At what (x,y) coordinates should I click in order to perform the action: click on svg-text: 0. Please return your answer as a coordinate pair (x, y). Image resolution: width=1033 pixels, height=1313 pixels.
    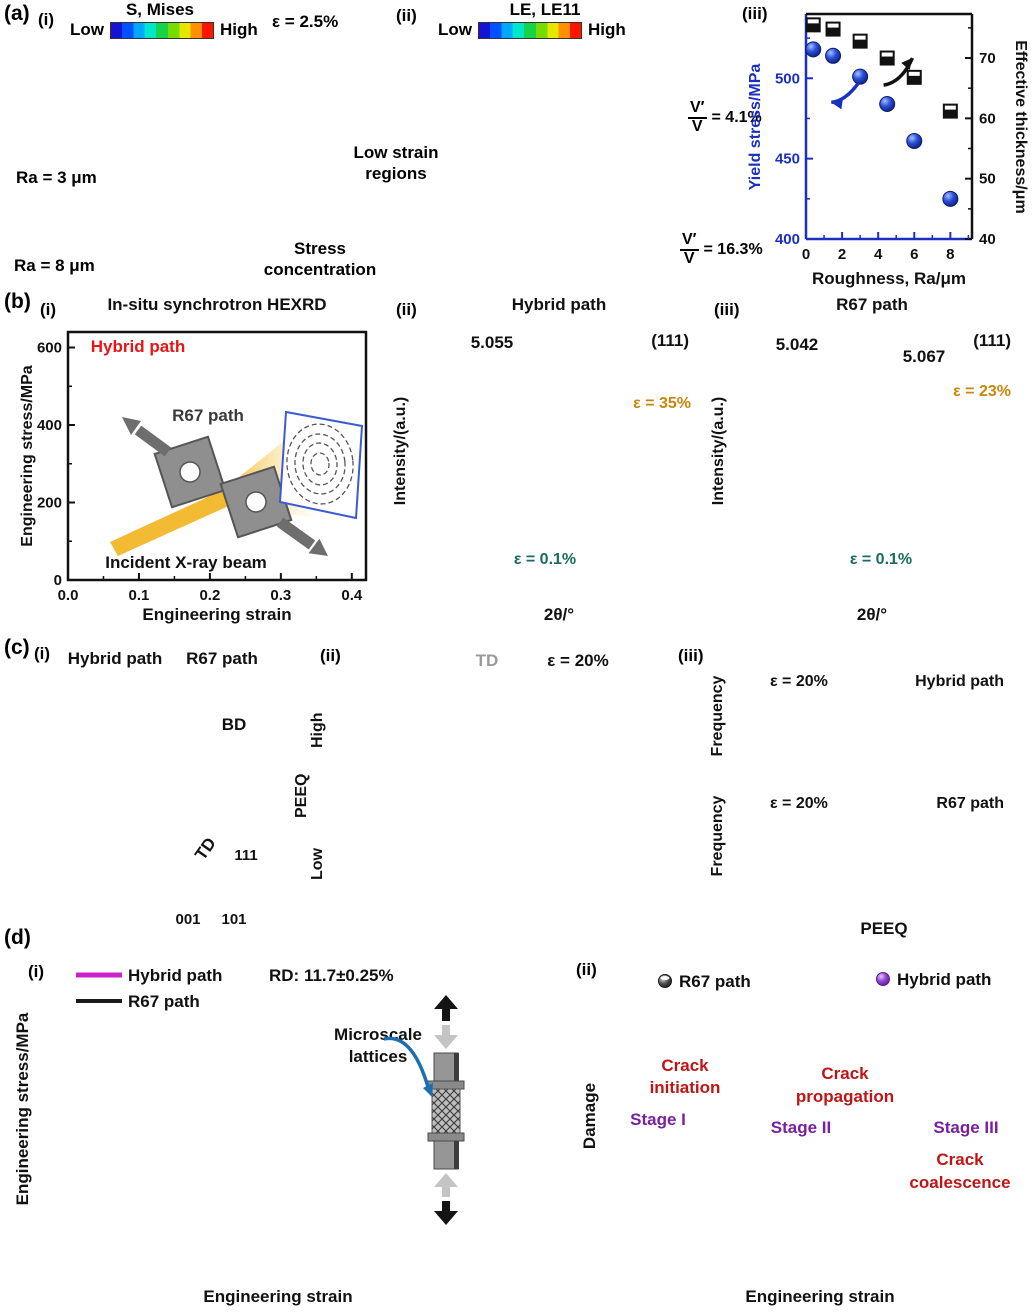
    Looking at the image, I should click on (58, 580).